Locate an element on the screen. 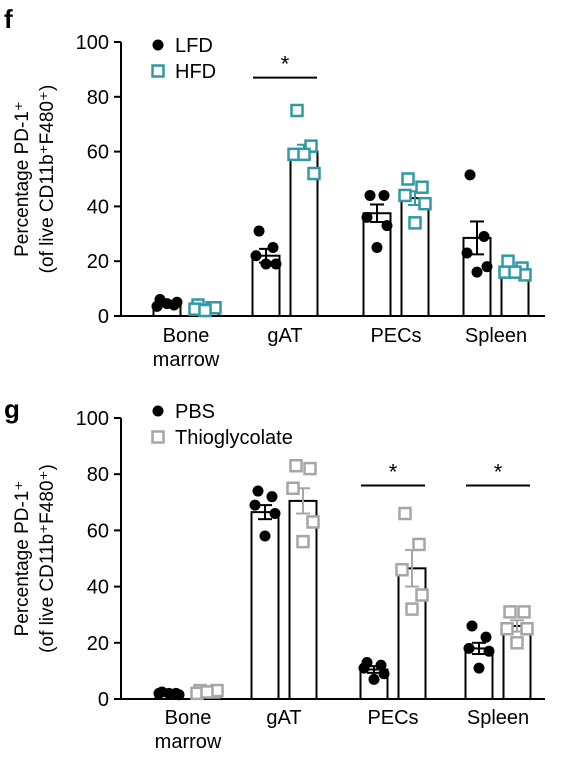 The image size is (566, 773). legend-label: LFD is located at coordinates (194, 46).